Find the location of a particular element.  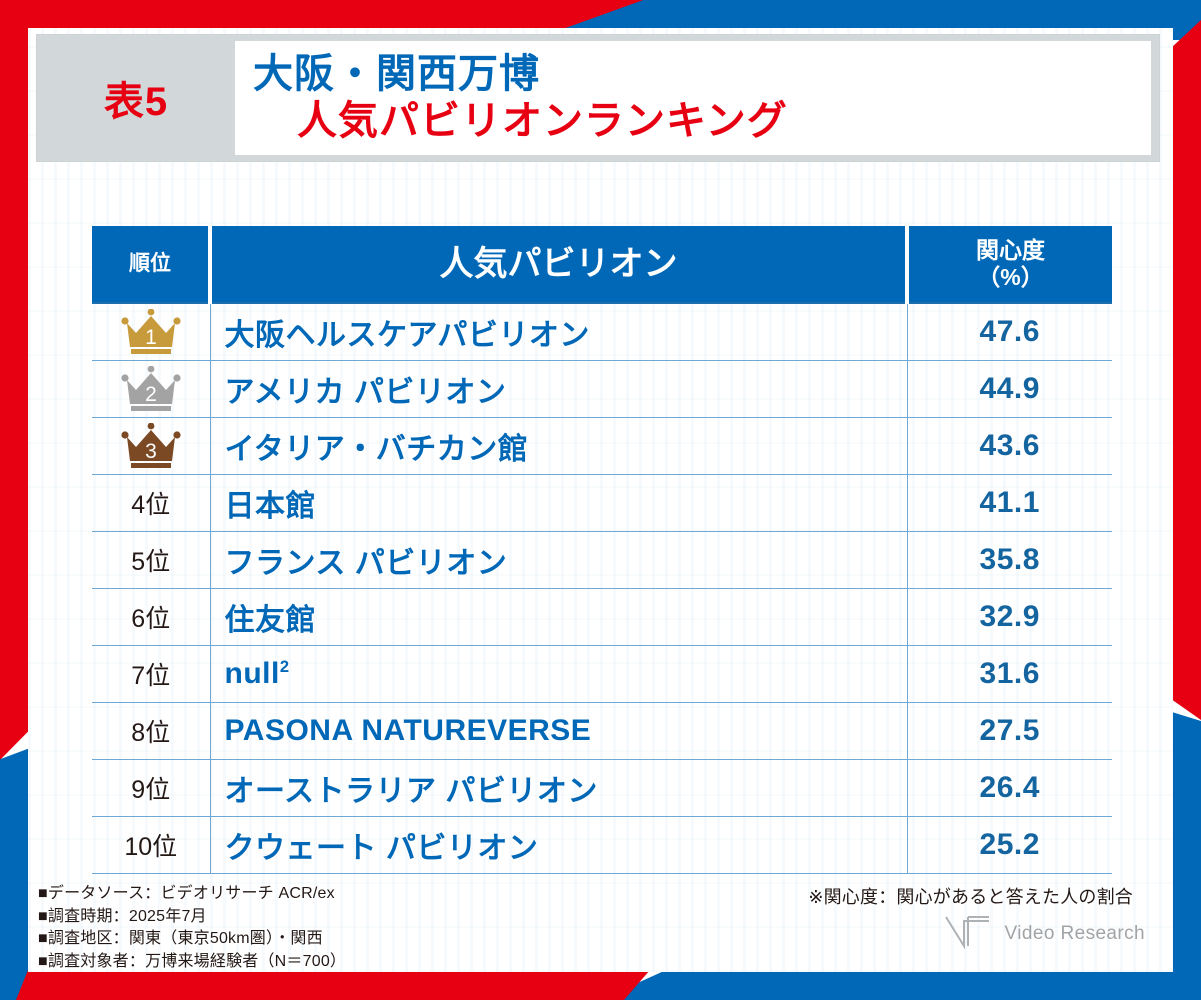

page-title-line1: 大阪・関西万博 is located at coordinates (396, 73).